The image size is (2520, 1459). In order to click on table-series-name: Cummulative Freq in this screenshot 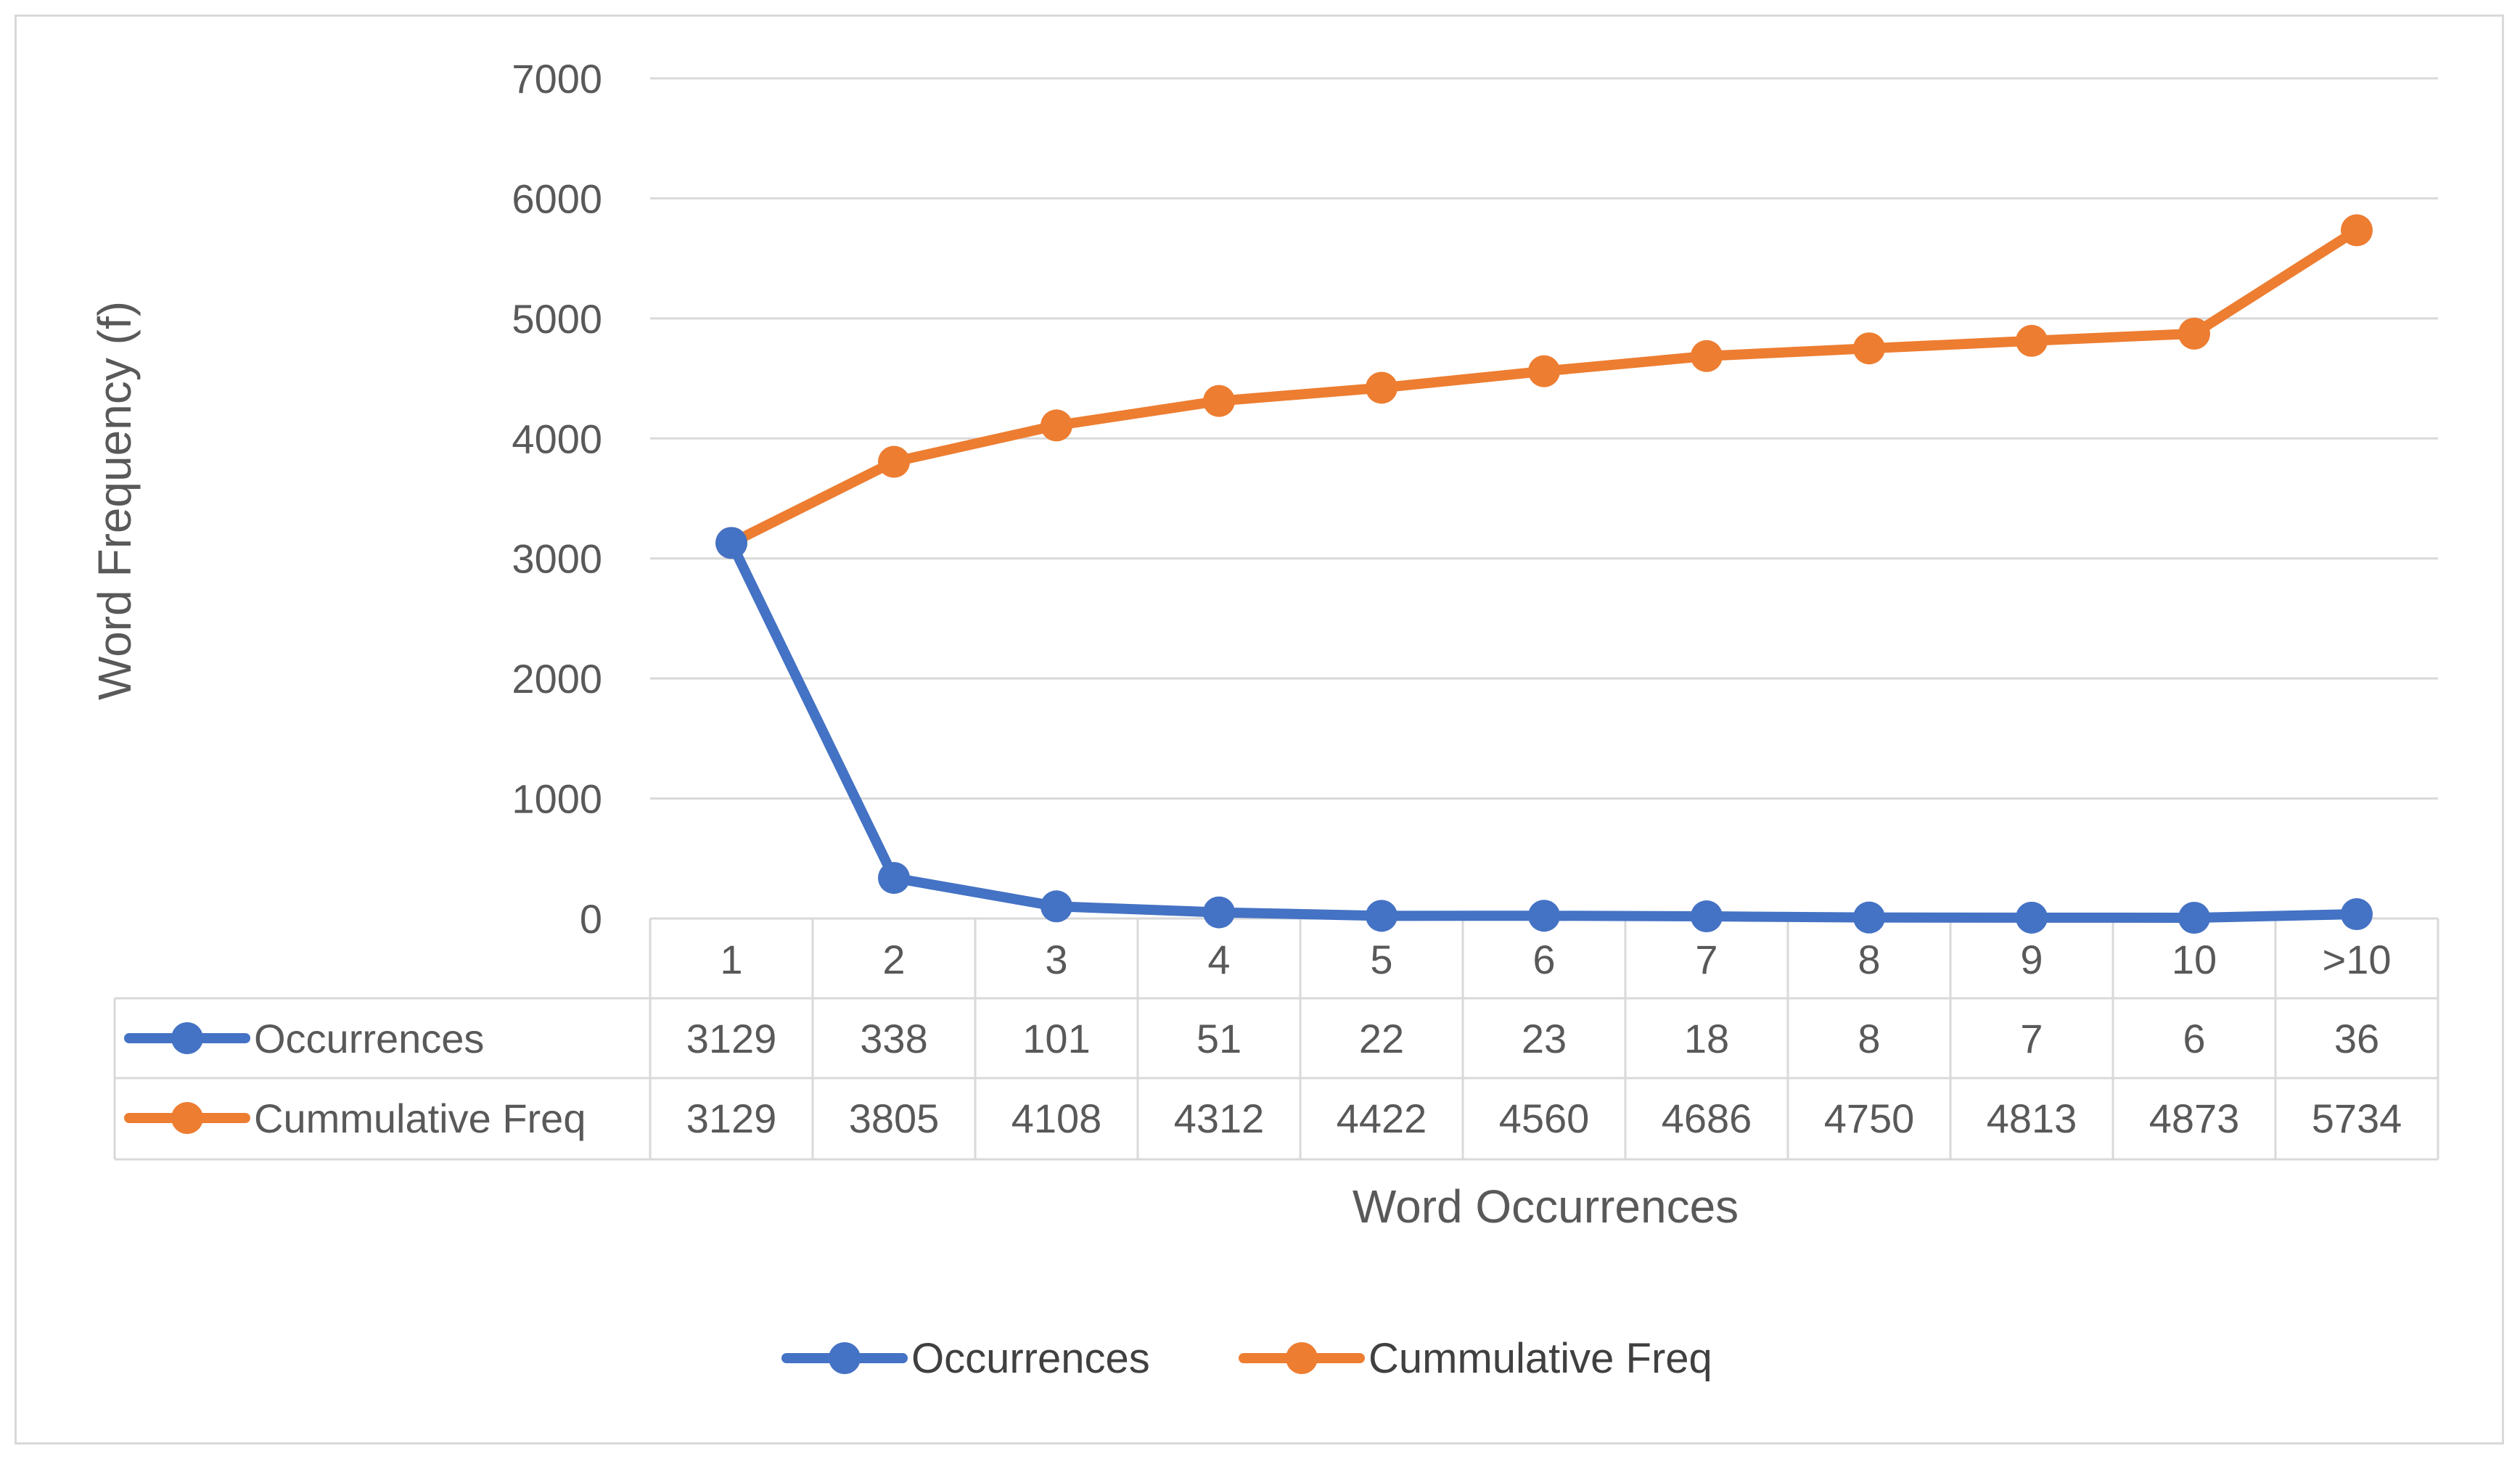, I will do `click(420, 1118)`.